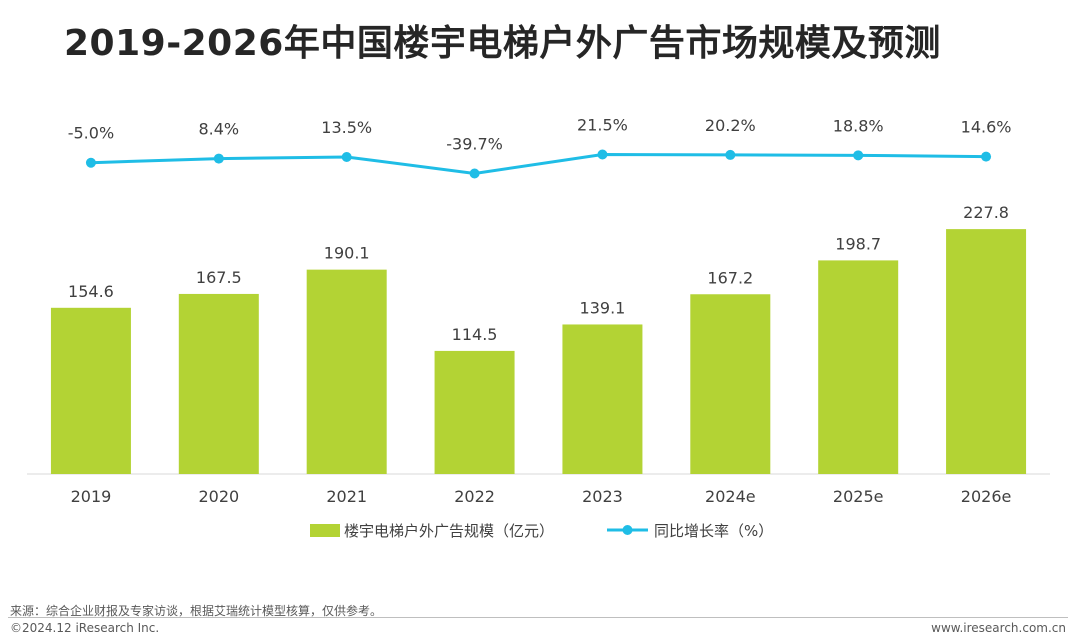  What do you see at coordinates (858, 125) in the screenshot?
I see `growth-value-label: 18.8%` at bounding box center [858, 125].